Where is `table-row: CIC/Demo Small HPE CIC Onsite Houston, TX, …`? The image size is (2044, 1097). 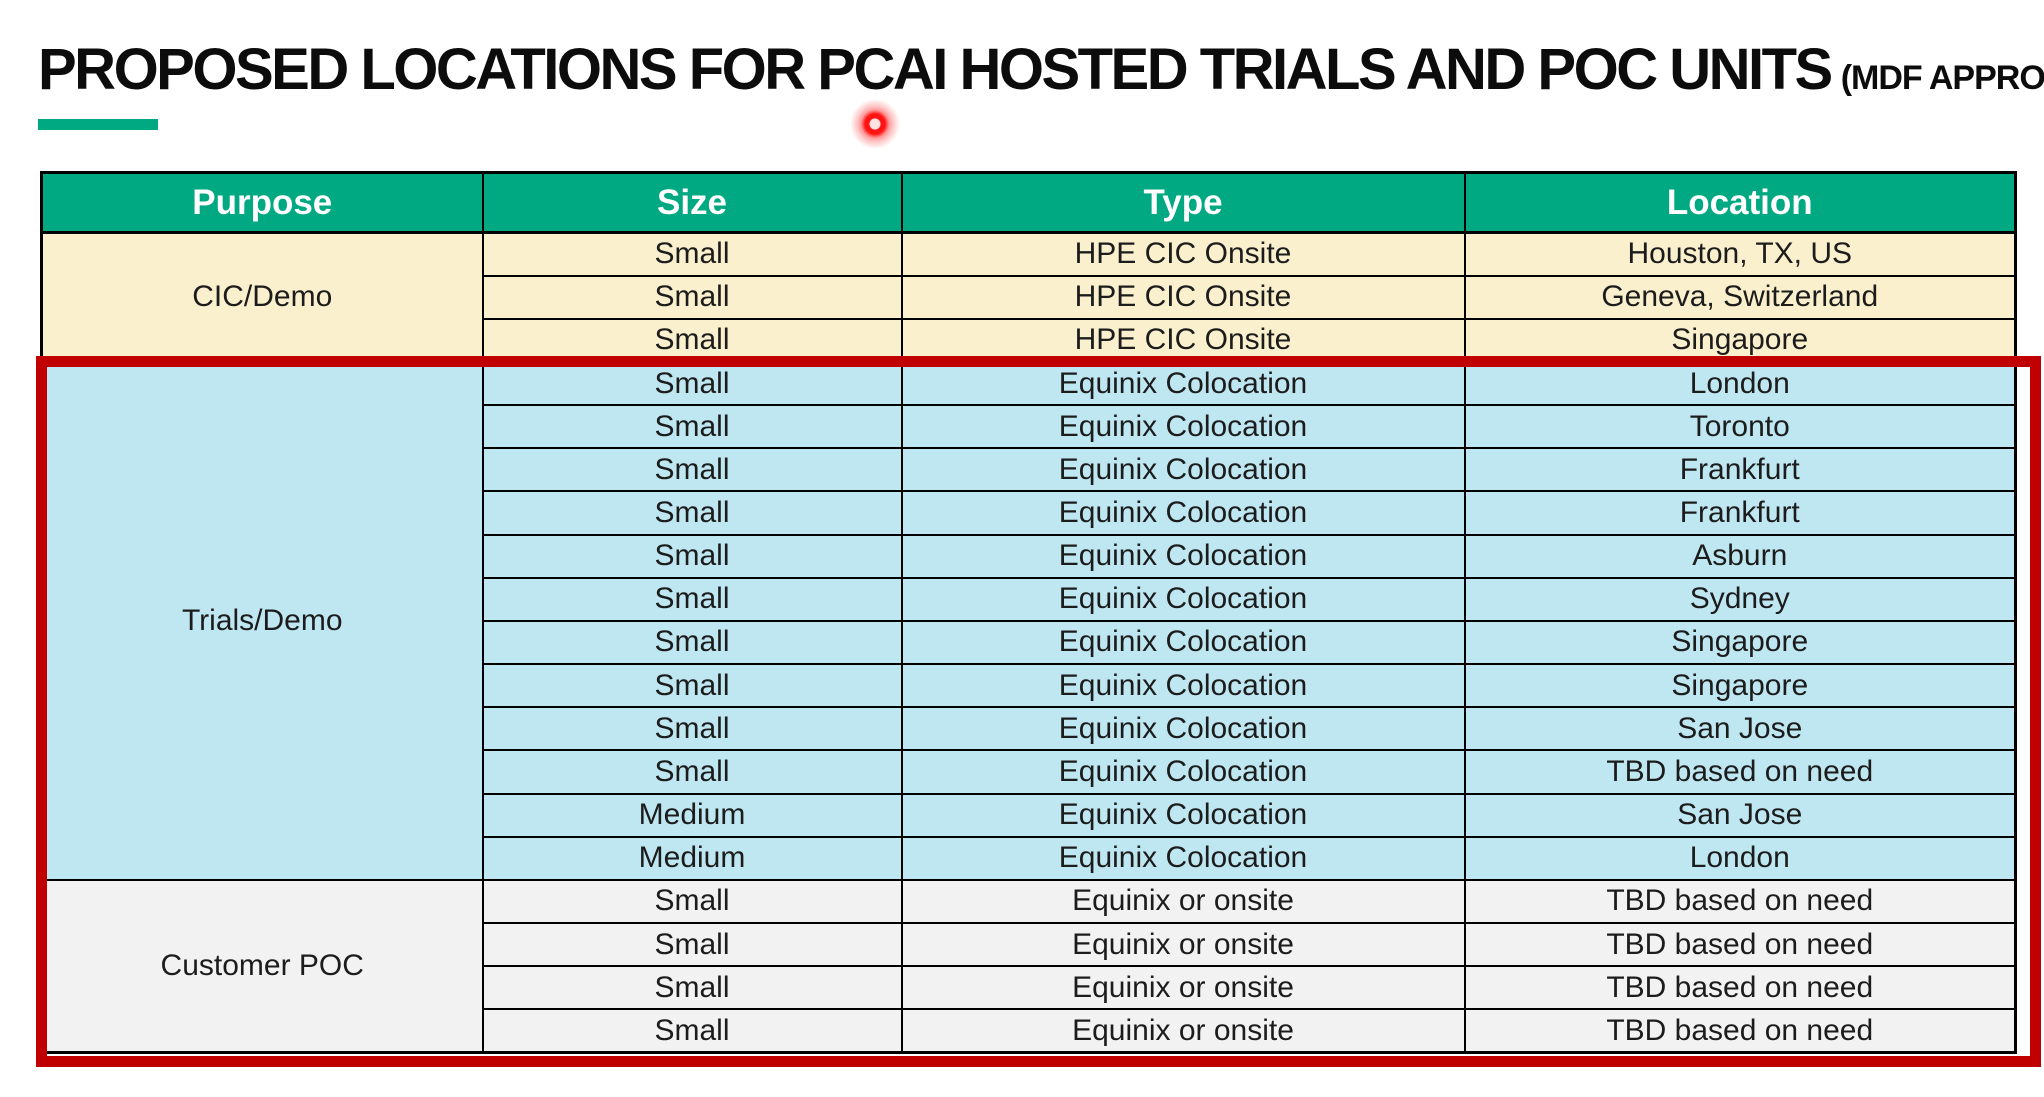
table-row: CIC/Demo Small HPE CIC Onsite Houston, TX, … is located at coordinates (1028, 297).